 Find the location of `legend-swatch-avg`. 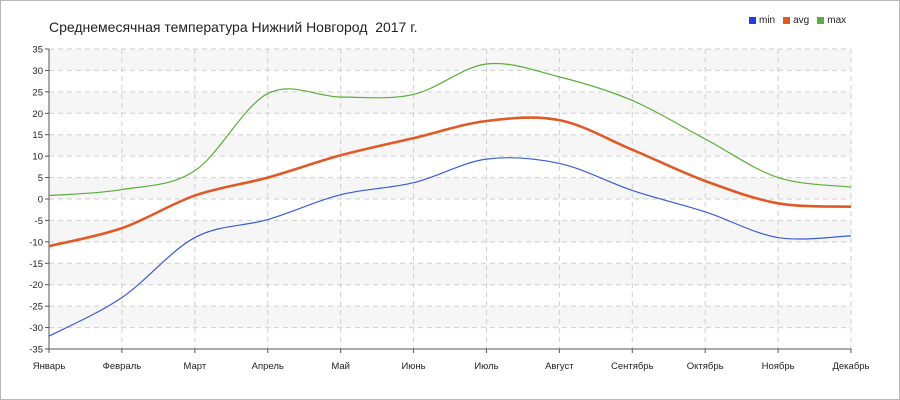

legend-swatch-avg is located at coordinates (787, 20).